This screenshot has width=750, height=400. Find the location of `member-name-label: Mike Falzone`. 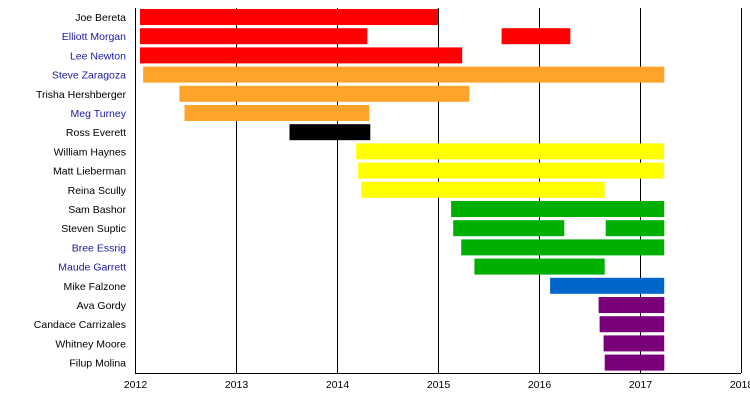

member-name-label: Mike Falzone is located at coordinates (95, 287).